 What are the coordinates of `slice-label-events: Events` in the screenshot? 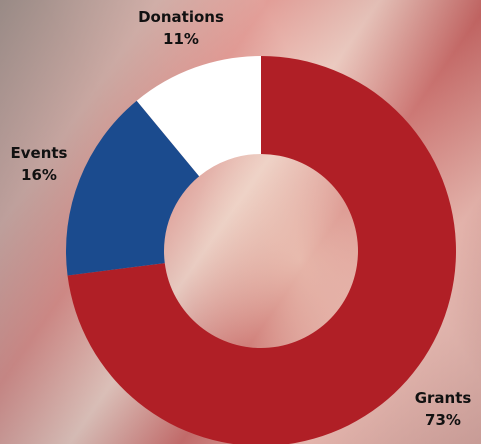 It's located at (39, 153).